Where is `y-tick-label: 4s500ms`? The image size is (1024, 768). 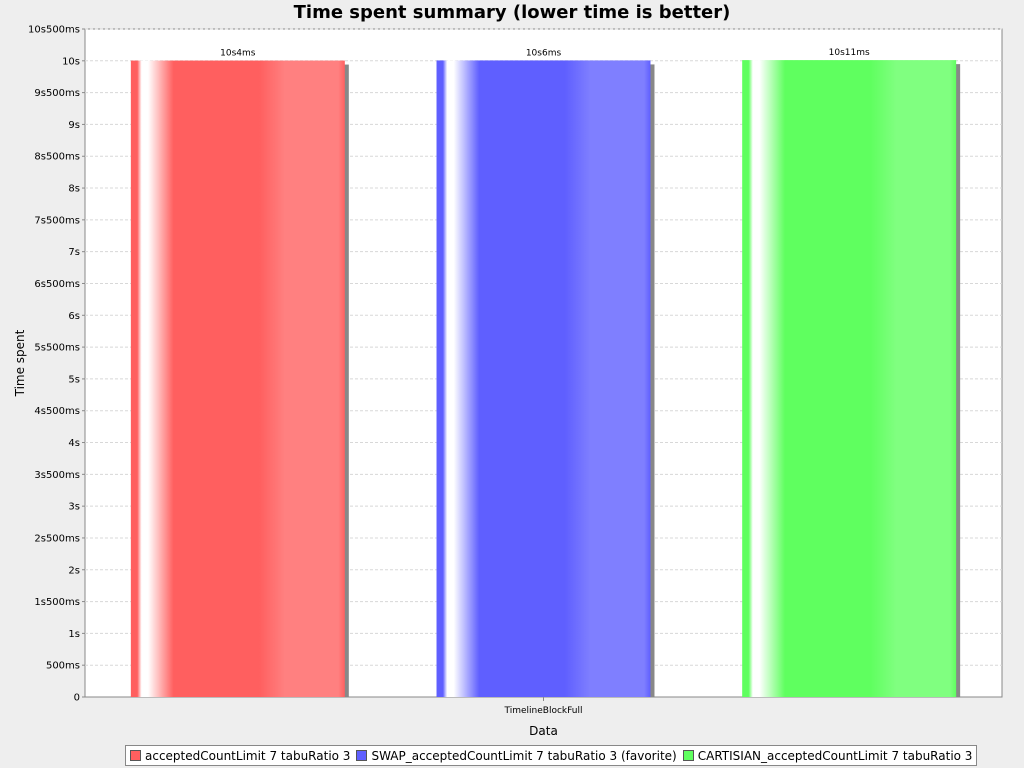 y-tick-label: 4s500ms is located at coordinates (57, 411).